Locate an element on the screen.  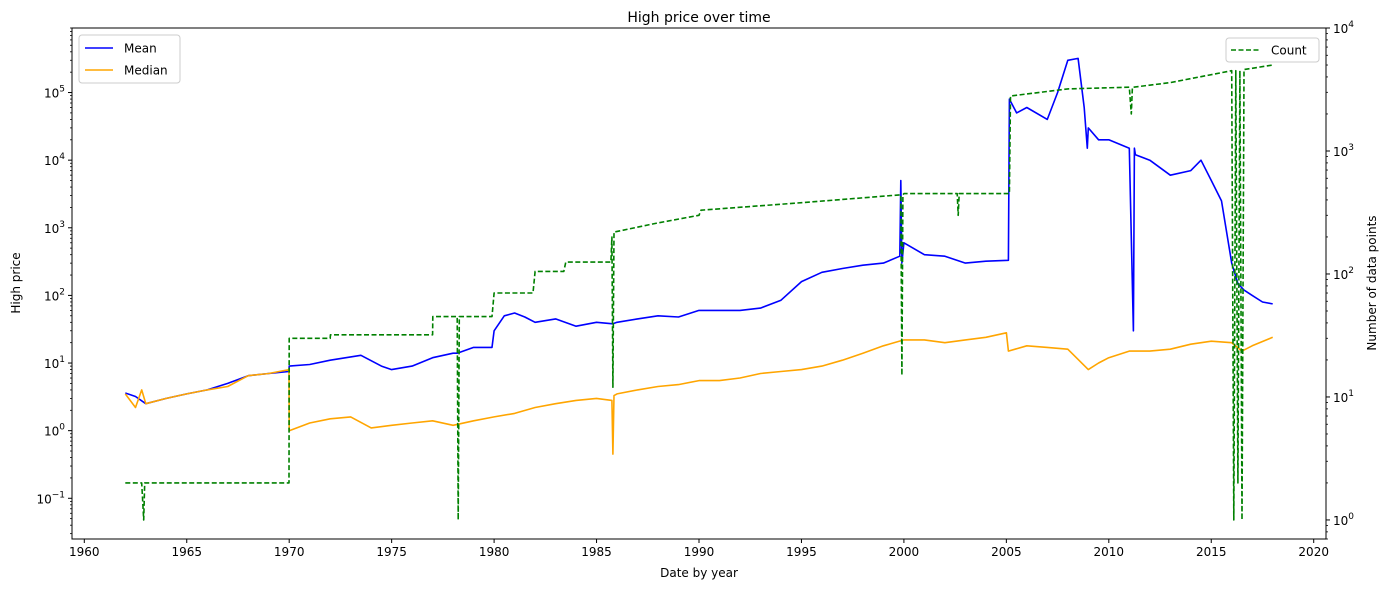
legend-right: Count is located at coordinates (1272, 50).